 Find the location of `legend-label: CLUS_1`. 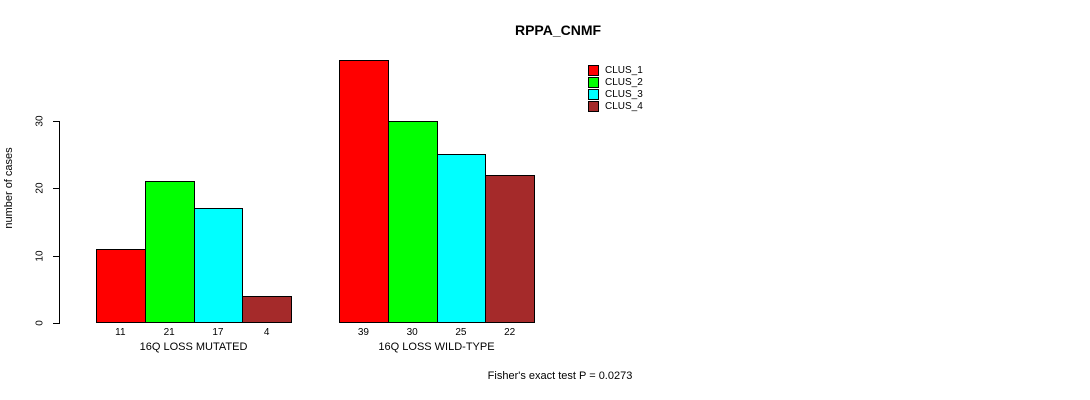

legend-label: CLUS_1 is located at coordinates (624, 70).